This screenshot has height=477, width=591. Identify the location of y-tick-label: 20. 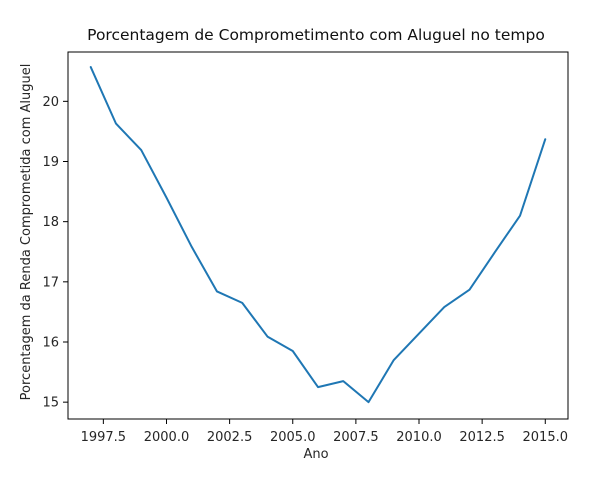
(50, 102).